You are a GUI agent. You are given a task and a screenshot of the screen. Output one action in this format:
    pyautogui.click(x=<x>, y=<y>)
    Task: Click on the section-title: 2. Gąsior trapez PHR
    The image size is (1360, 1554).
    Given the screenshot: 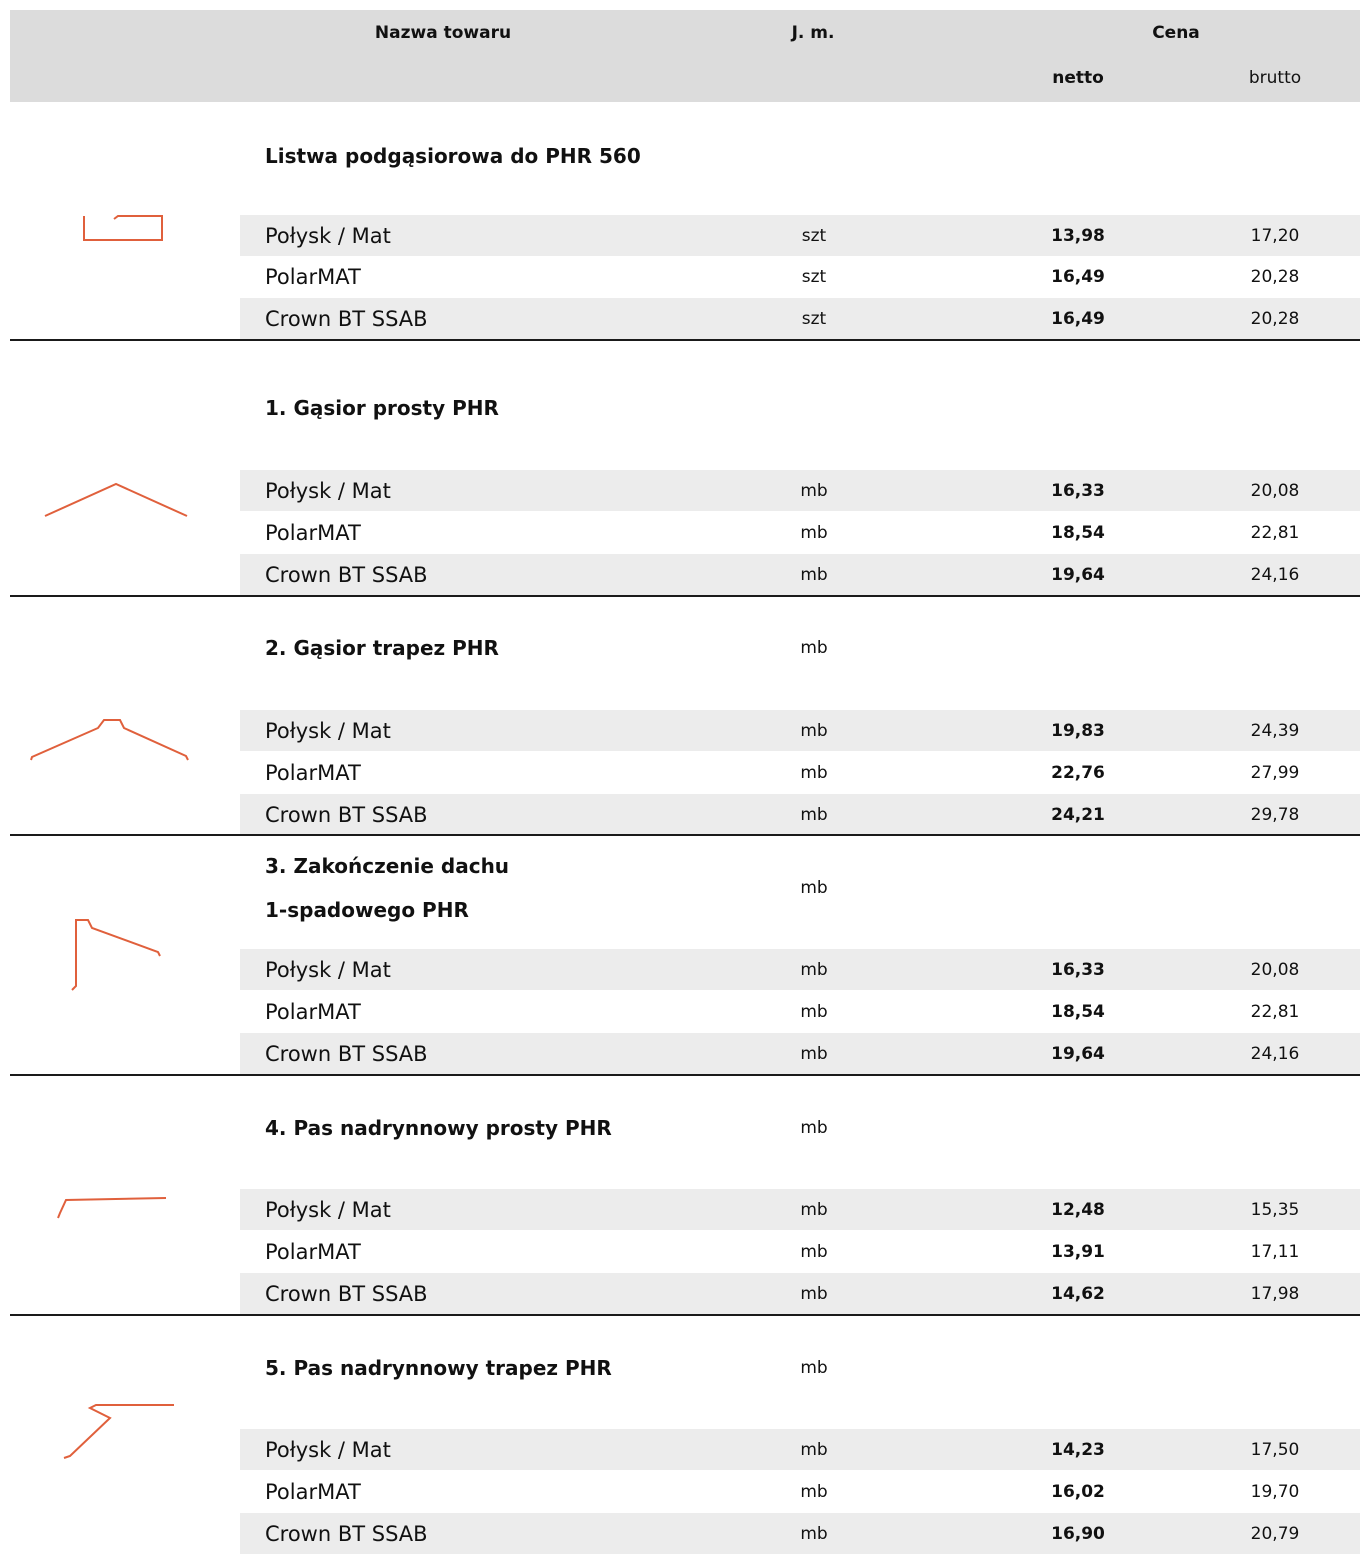 What is the action you would take?
    pyautogui.click(x=382, y=648)
    